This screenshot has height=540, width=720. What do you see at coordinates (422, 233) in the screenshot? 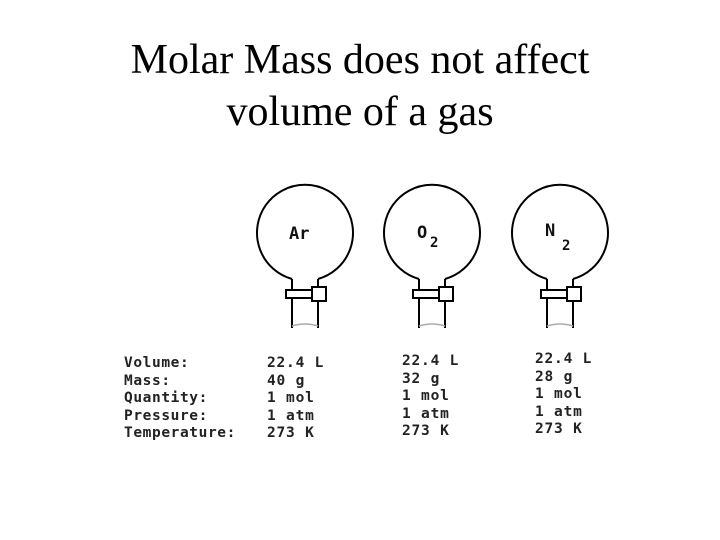
I see `gas-symbol-o: O` at bounding box center [422, 233].